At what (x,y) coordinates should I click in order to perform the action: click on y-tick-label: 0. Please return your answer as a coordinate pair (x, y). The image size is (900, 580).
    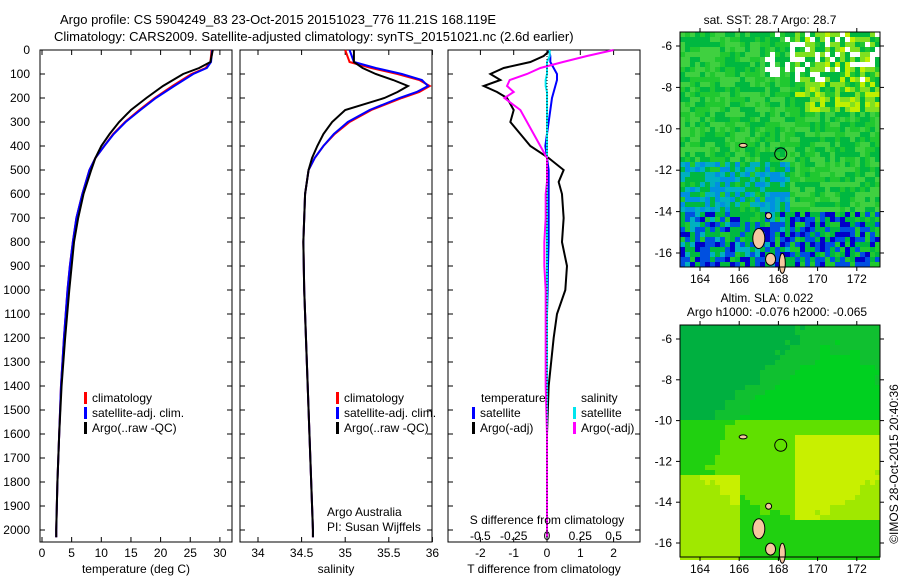
    Looking at the image, I should click on (26, 50).